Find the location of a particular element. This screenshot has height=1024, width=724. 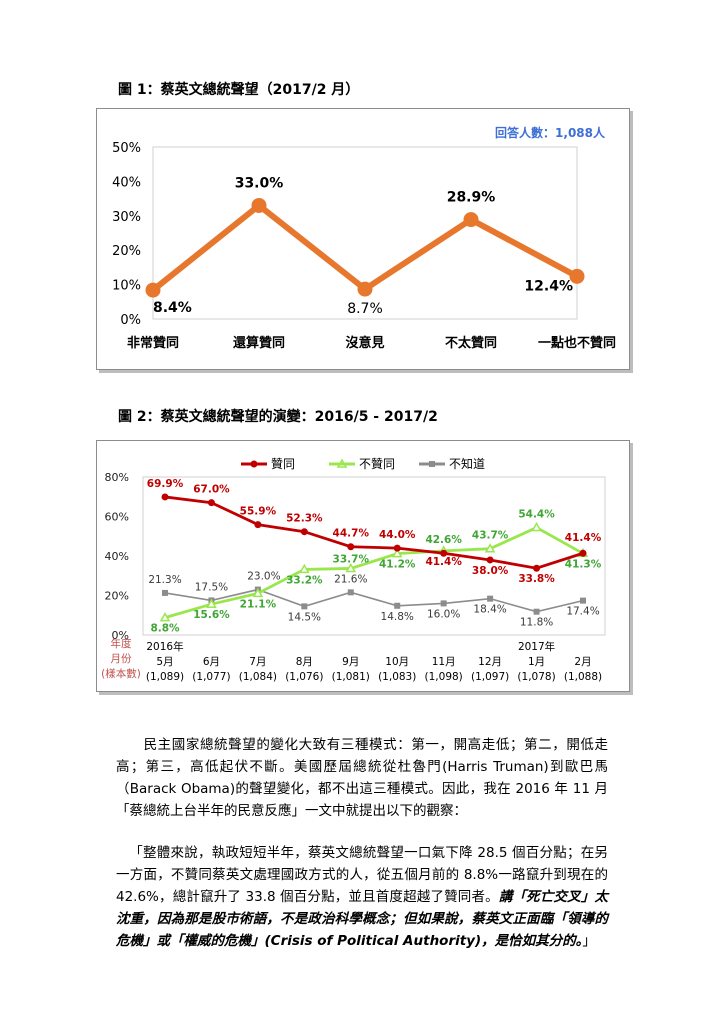

respondents-count: 回答人數：1,088人 is located at coordinates (550, 132).